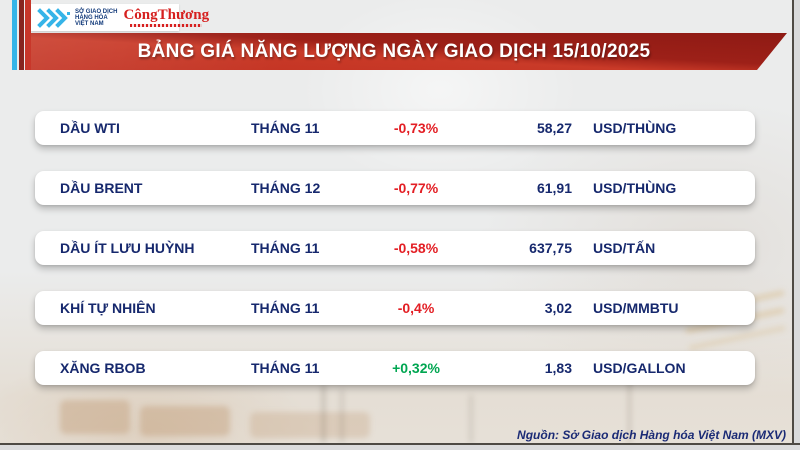  What do you see at coordinates (14, 35) in the screenshot?
I see `accent-stripe-cyan` at bounding box center [14, 35].